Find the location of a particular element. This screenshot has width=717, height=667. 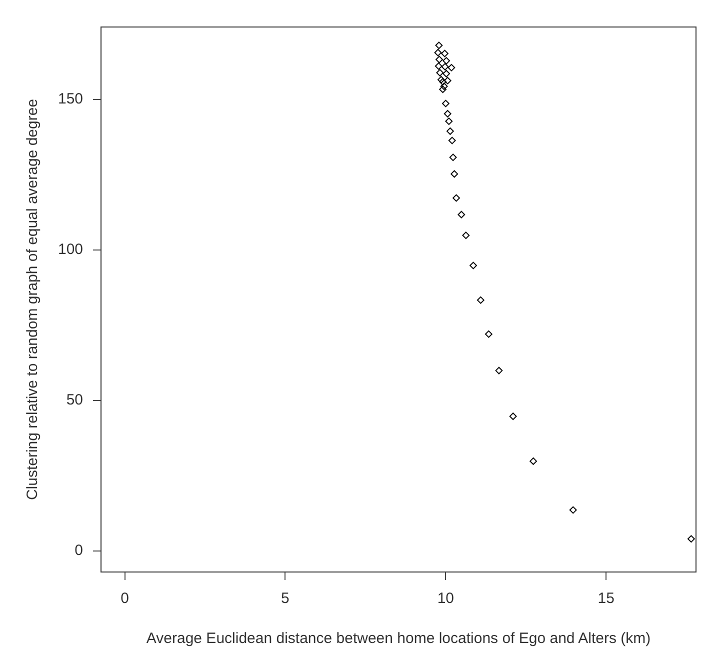

x-tick-label: 10 is located at coordinates (445, 599).